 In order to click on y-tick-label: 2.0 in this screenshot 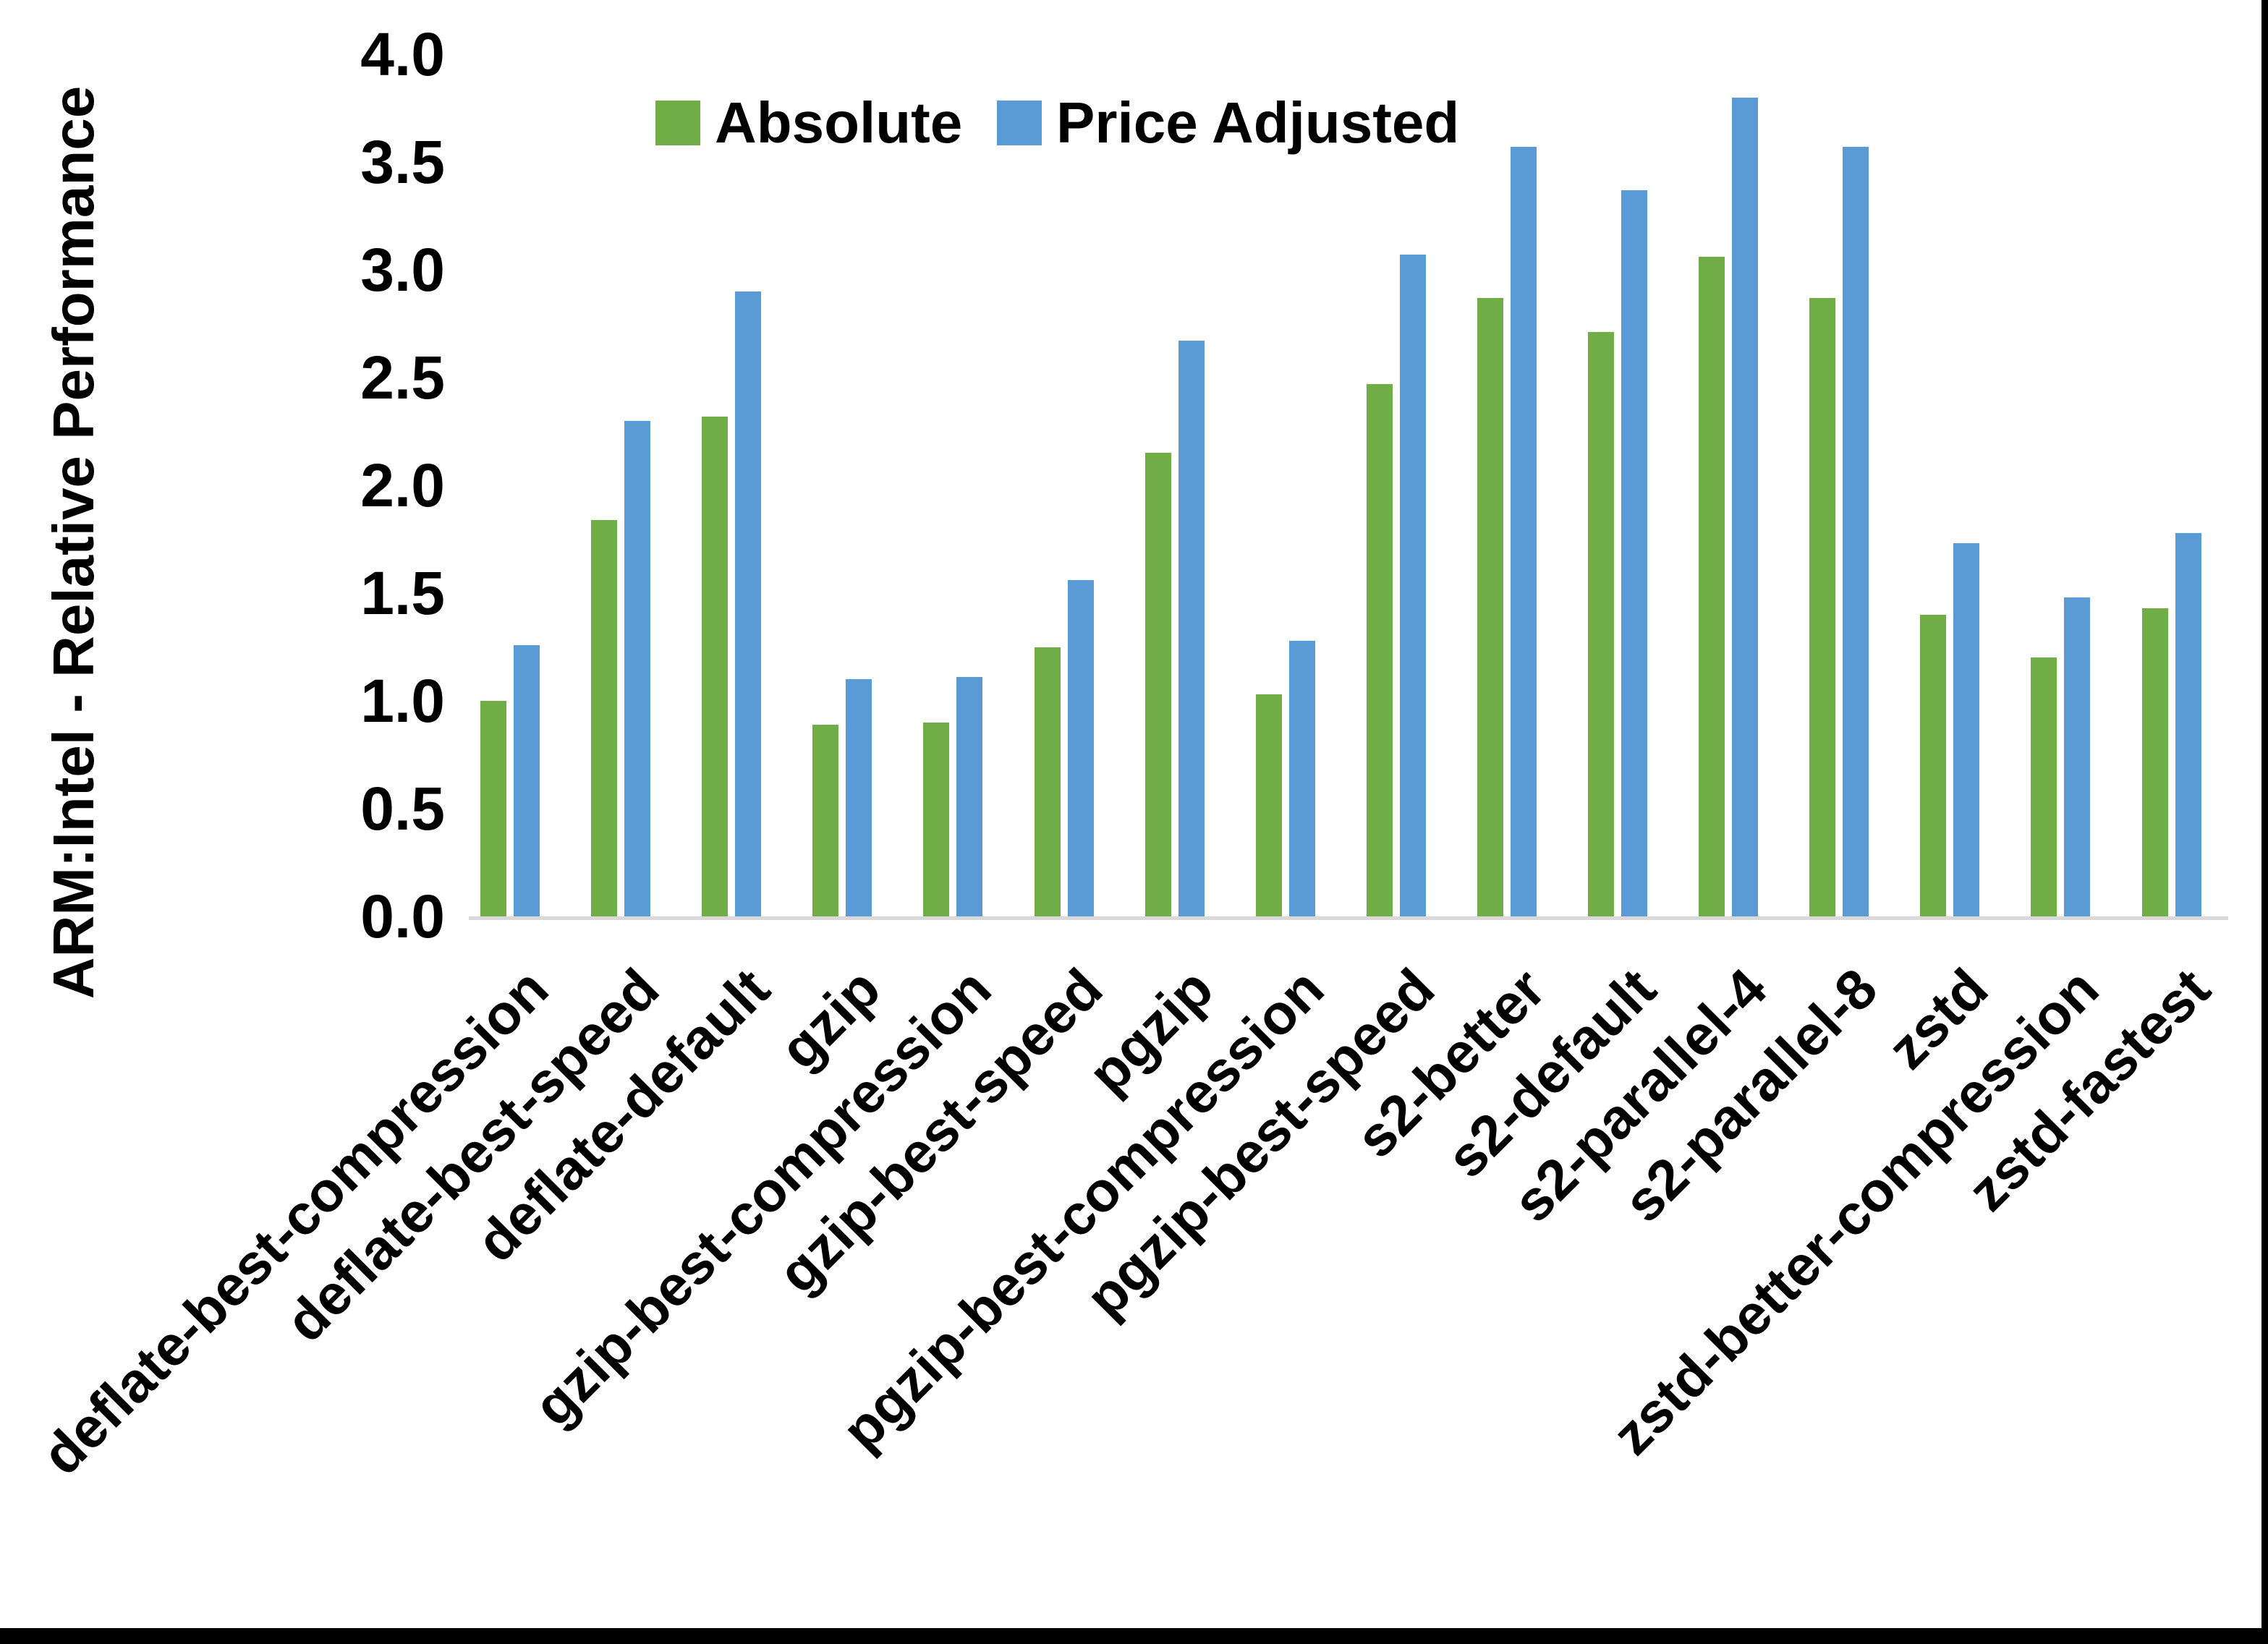, I will do `click(402, 485)`.